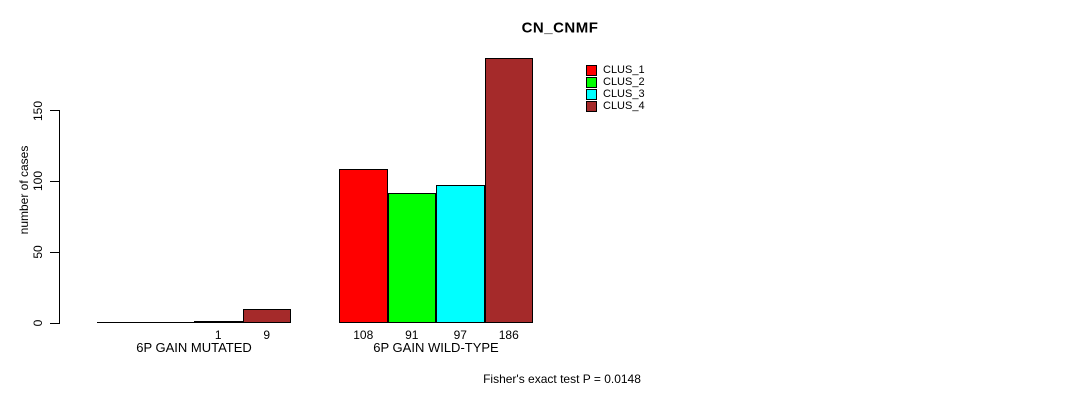 This screenshot has width=1090, height=400. I want to click on chart-title: CN_CNMF, so click(560, 28).